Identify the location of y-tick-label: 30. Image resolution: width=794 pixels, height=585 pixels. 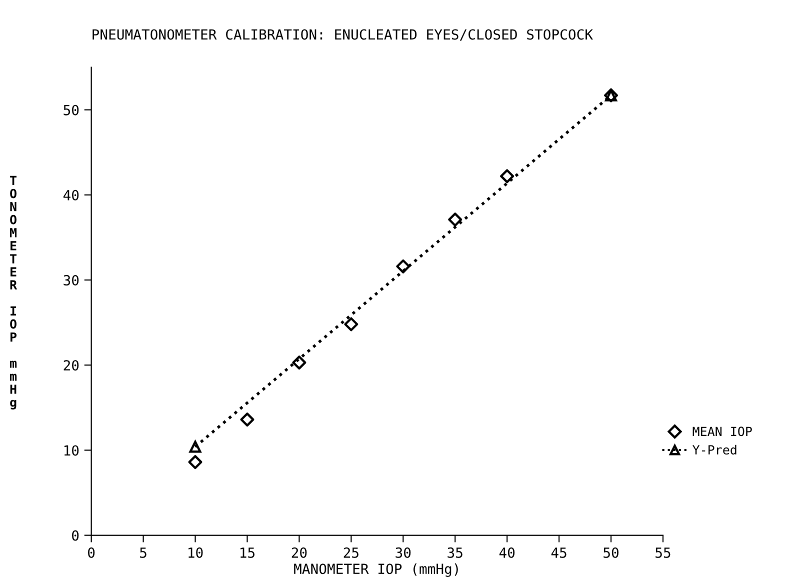
(71, 280).